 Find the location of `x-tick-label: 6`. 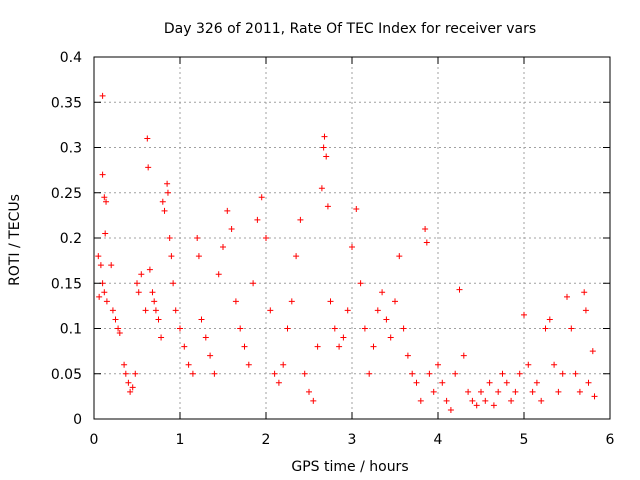

x-tick-label: 6 is located at coordinates (610, 440).